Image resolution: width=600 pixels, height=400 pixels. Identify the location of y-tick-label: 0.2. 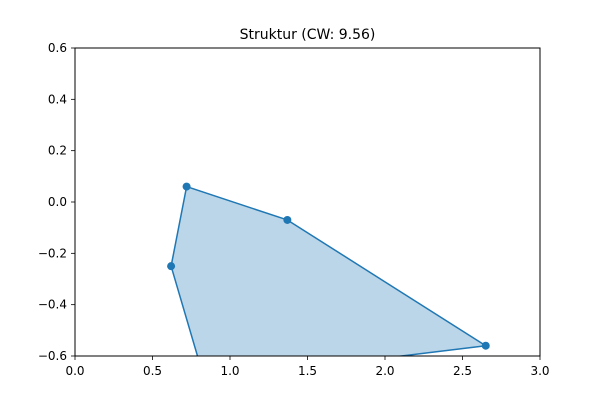
(57, 151).